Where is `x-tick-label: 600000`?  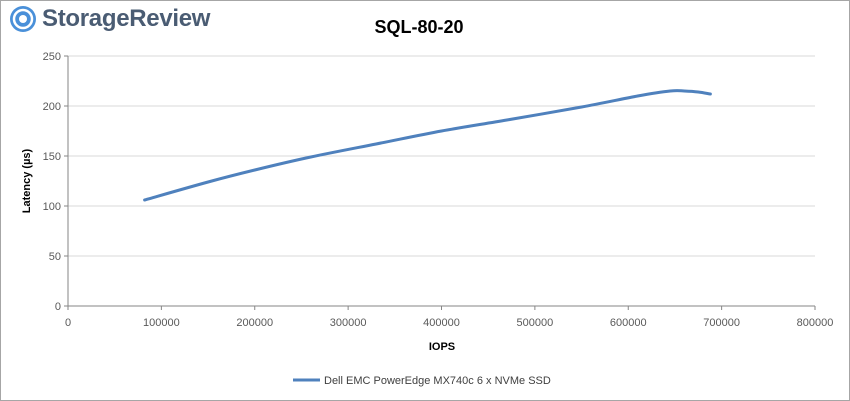 x-tick-label: 600000 is located at coordinates (628, 323).